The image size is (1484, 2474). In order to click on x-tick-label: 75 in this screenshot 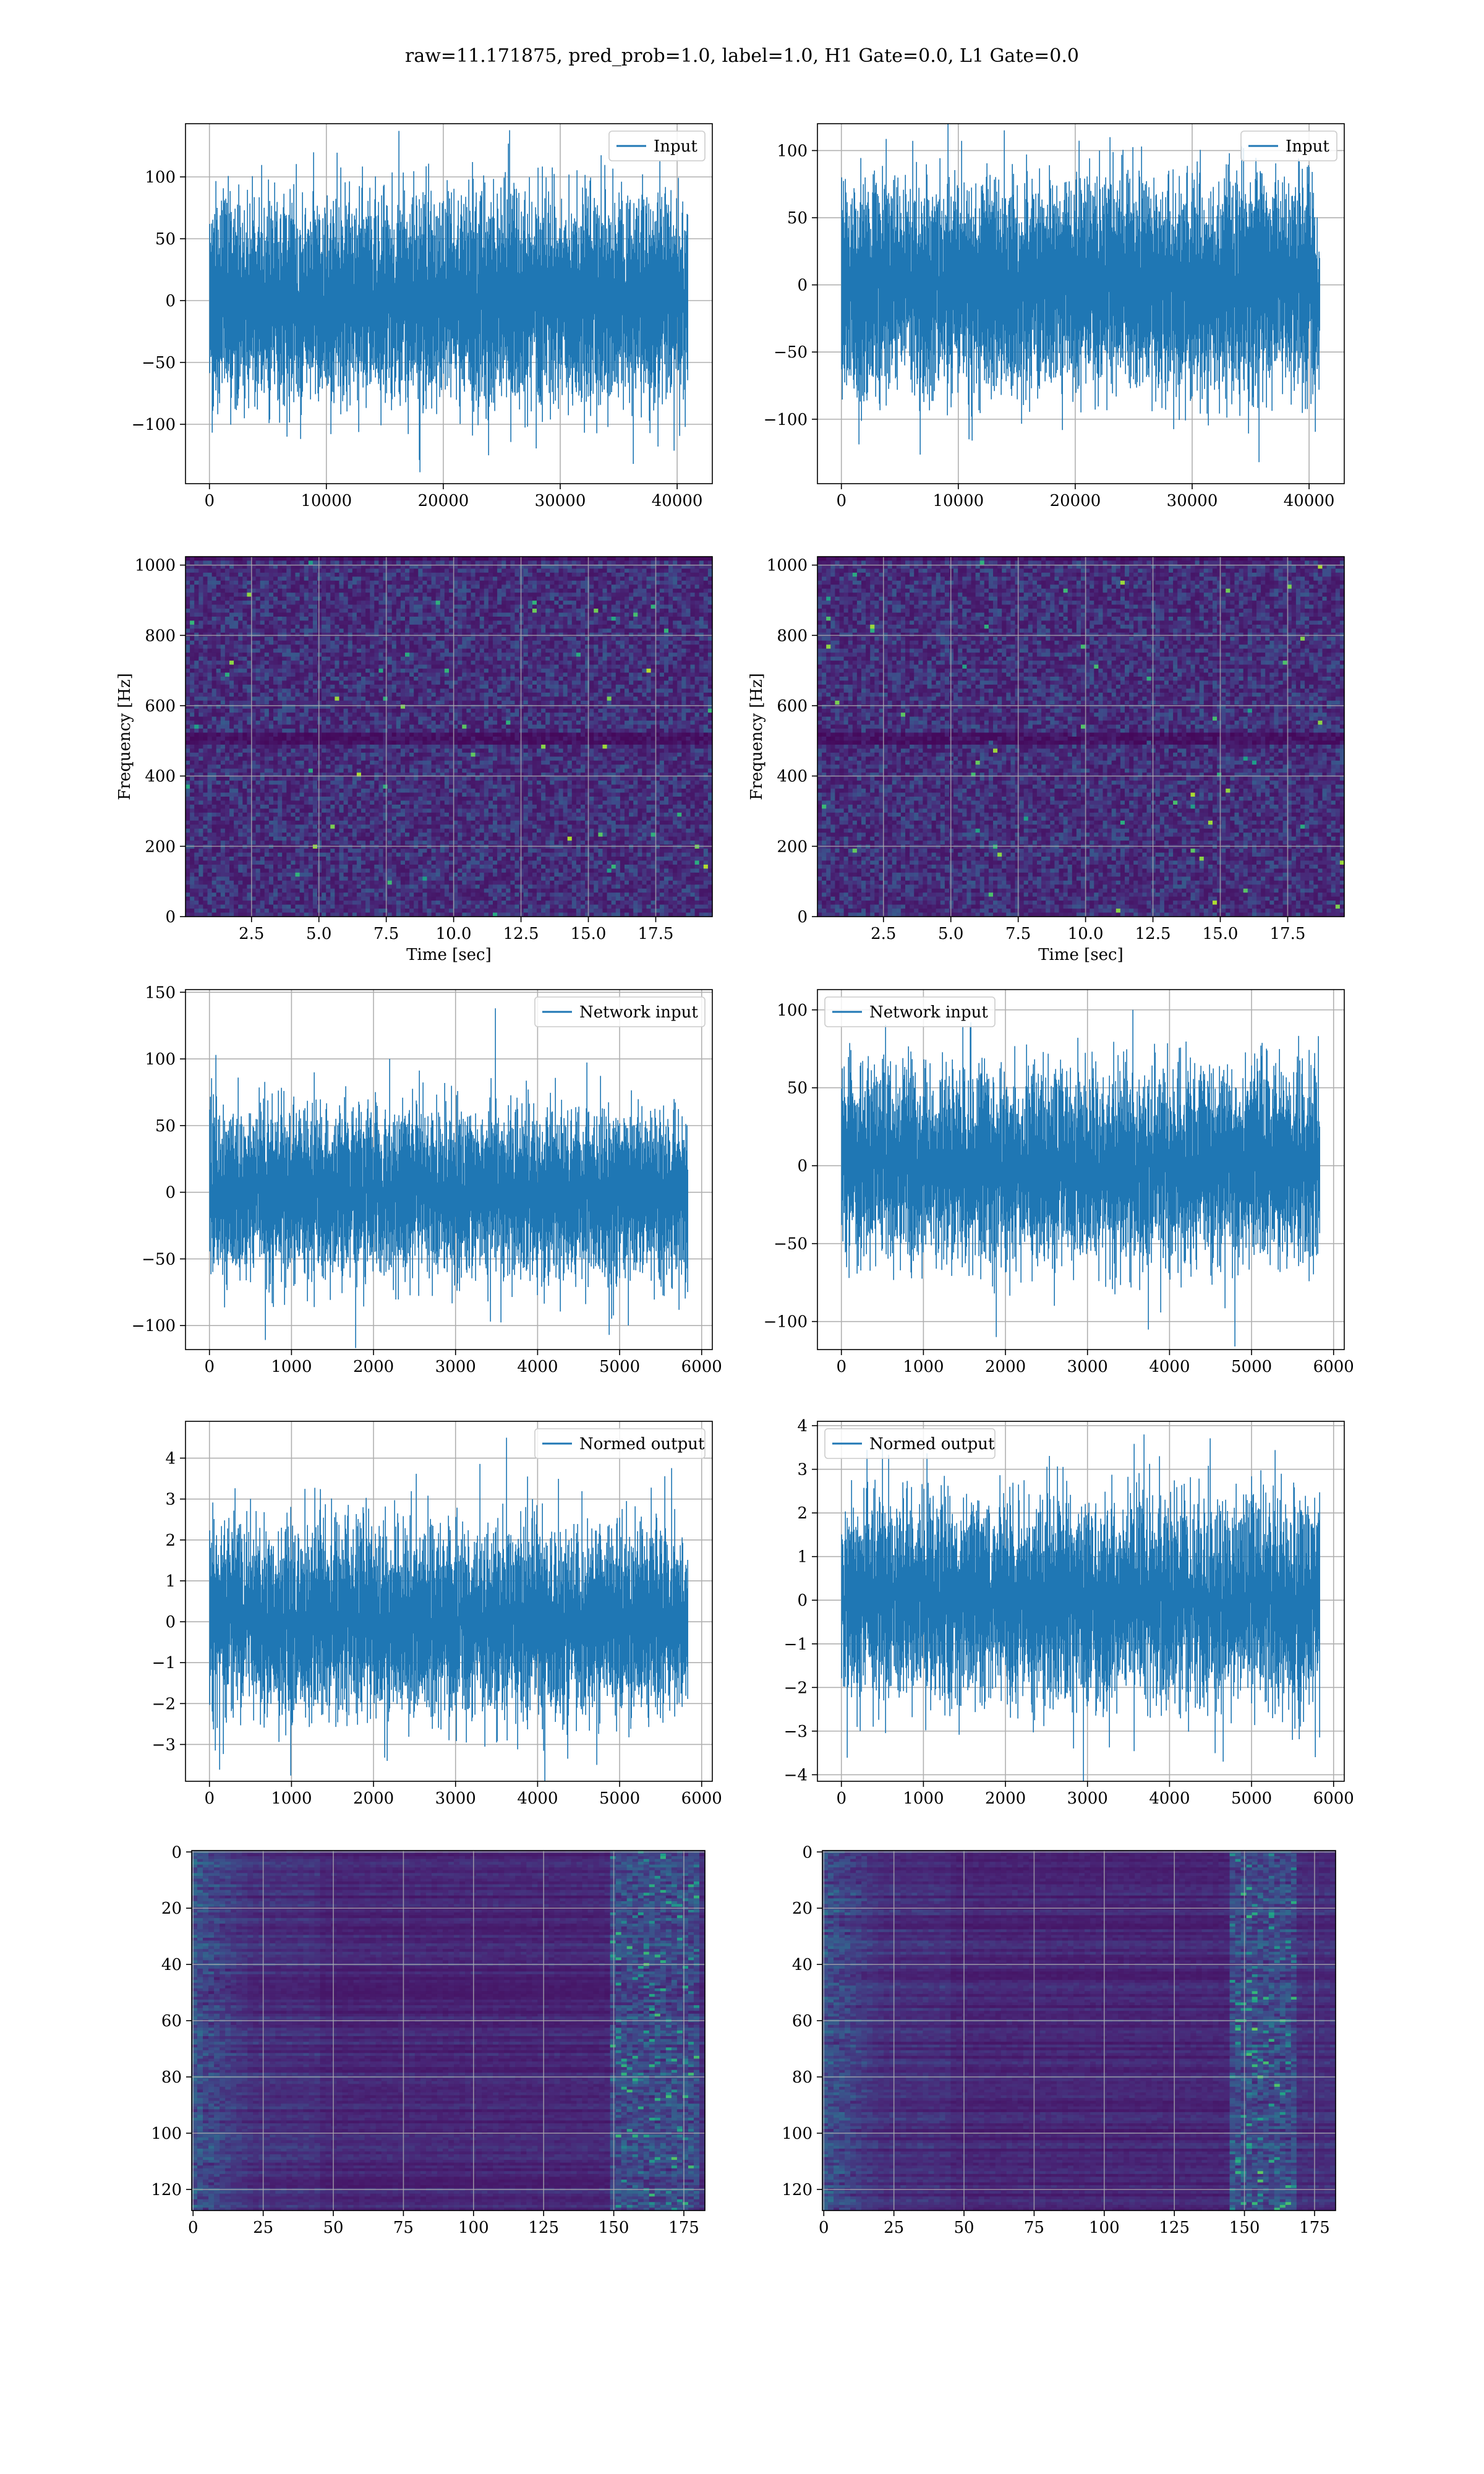, I will do `click(403, 2228)`.